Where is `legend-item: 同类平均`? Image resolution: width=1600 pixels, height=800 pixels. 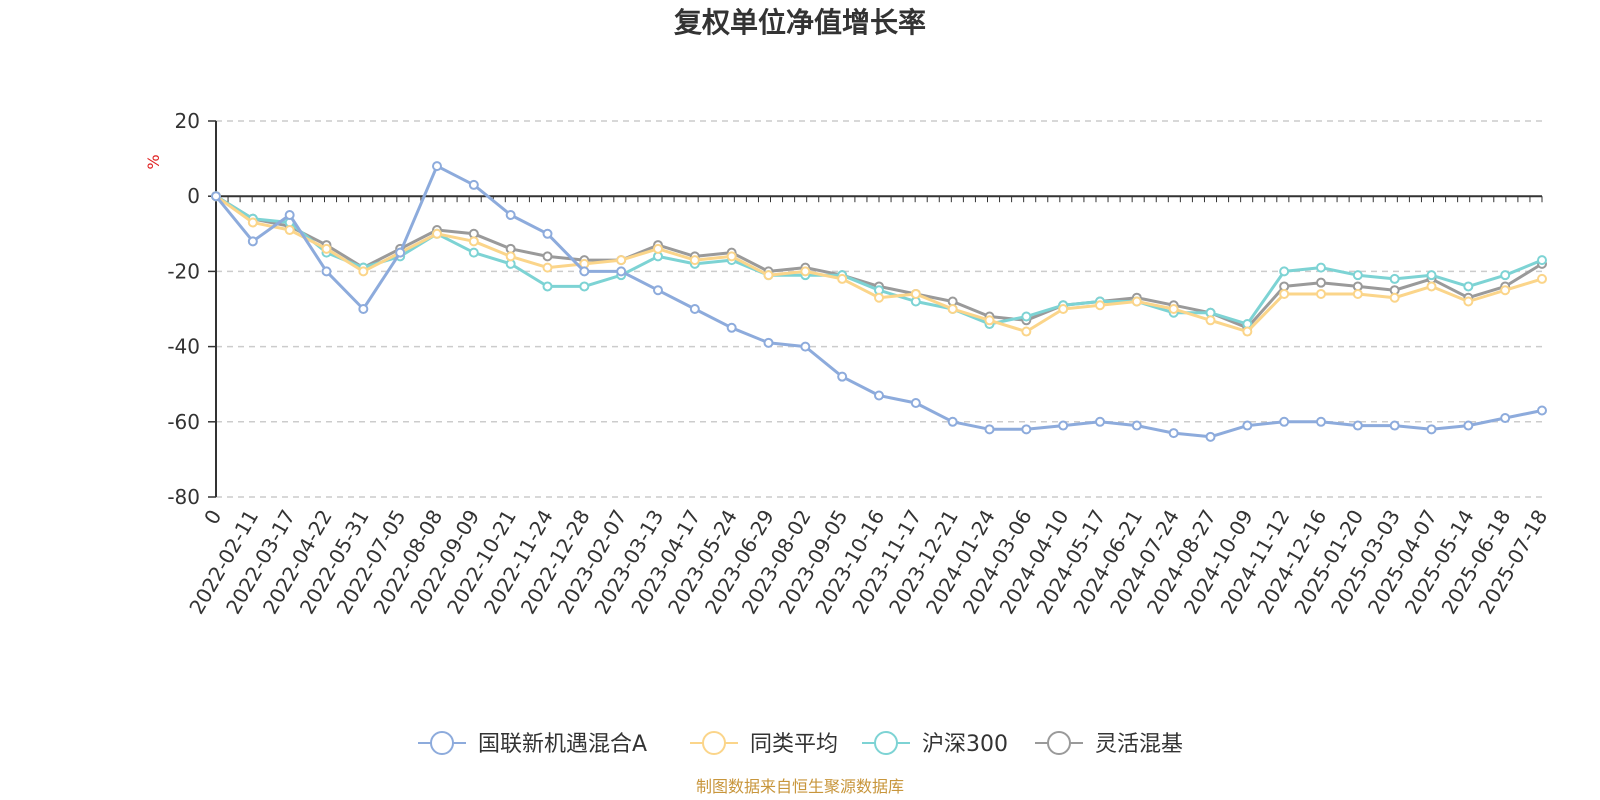 legend-item: 同类平均 is located at coordinates (764, 744).